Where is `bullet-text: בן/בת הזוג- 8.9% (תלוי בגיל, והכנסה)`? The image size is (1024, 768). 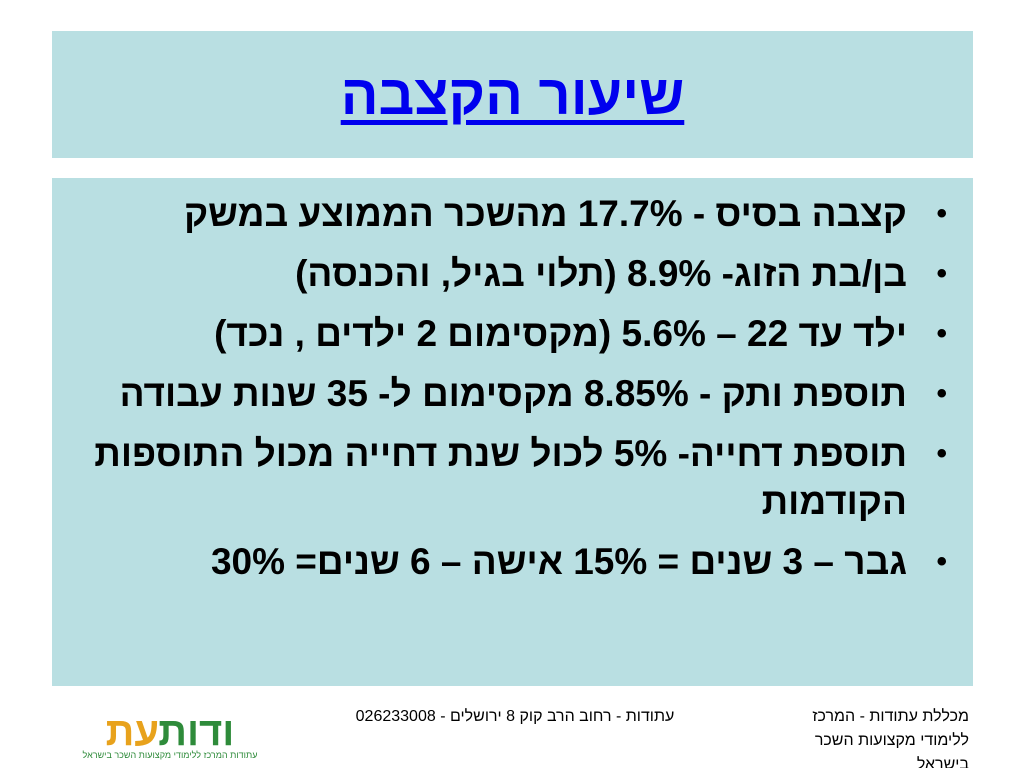
bullet-text: בן/בת הזוג- 8.9% (תלוי בגיל, והכנסה) is located at coordinates (601, 273).